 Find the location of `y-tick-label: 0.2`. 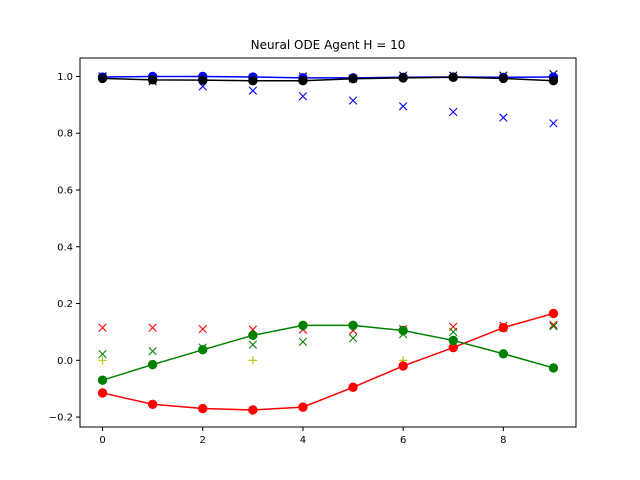

y-tick-label: 0.2 is located at coordinates (65, 304).